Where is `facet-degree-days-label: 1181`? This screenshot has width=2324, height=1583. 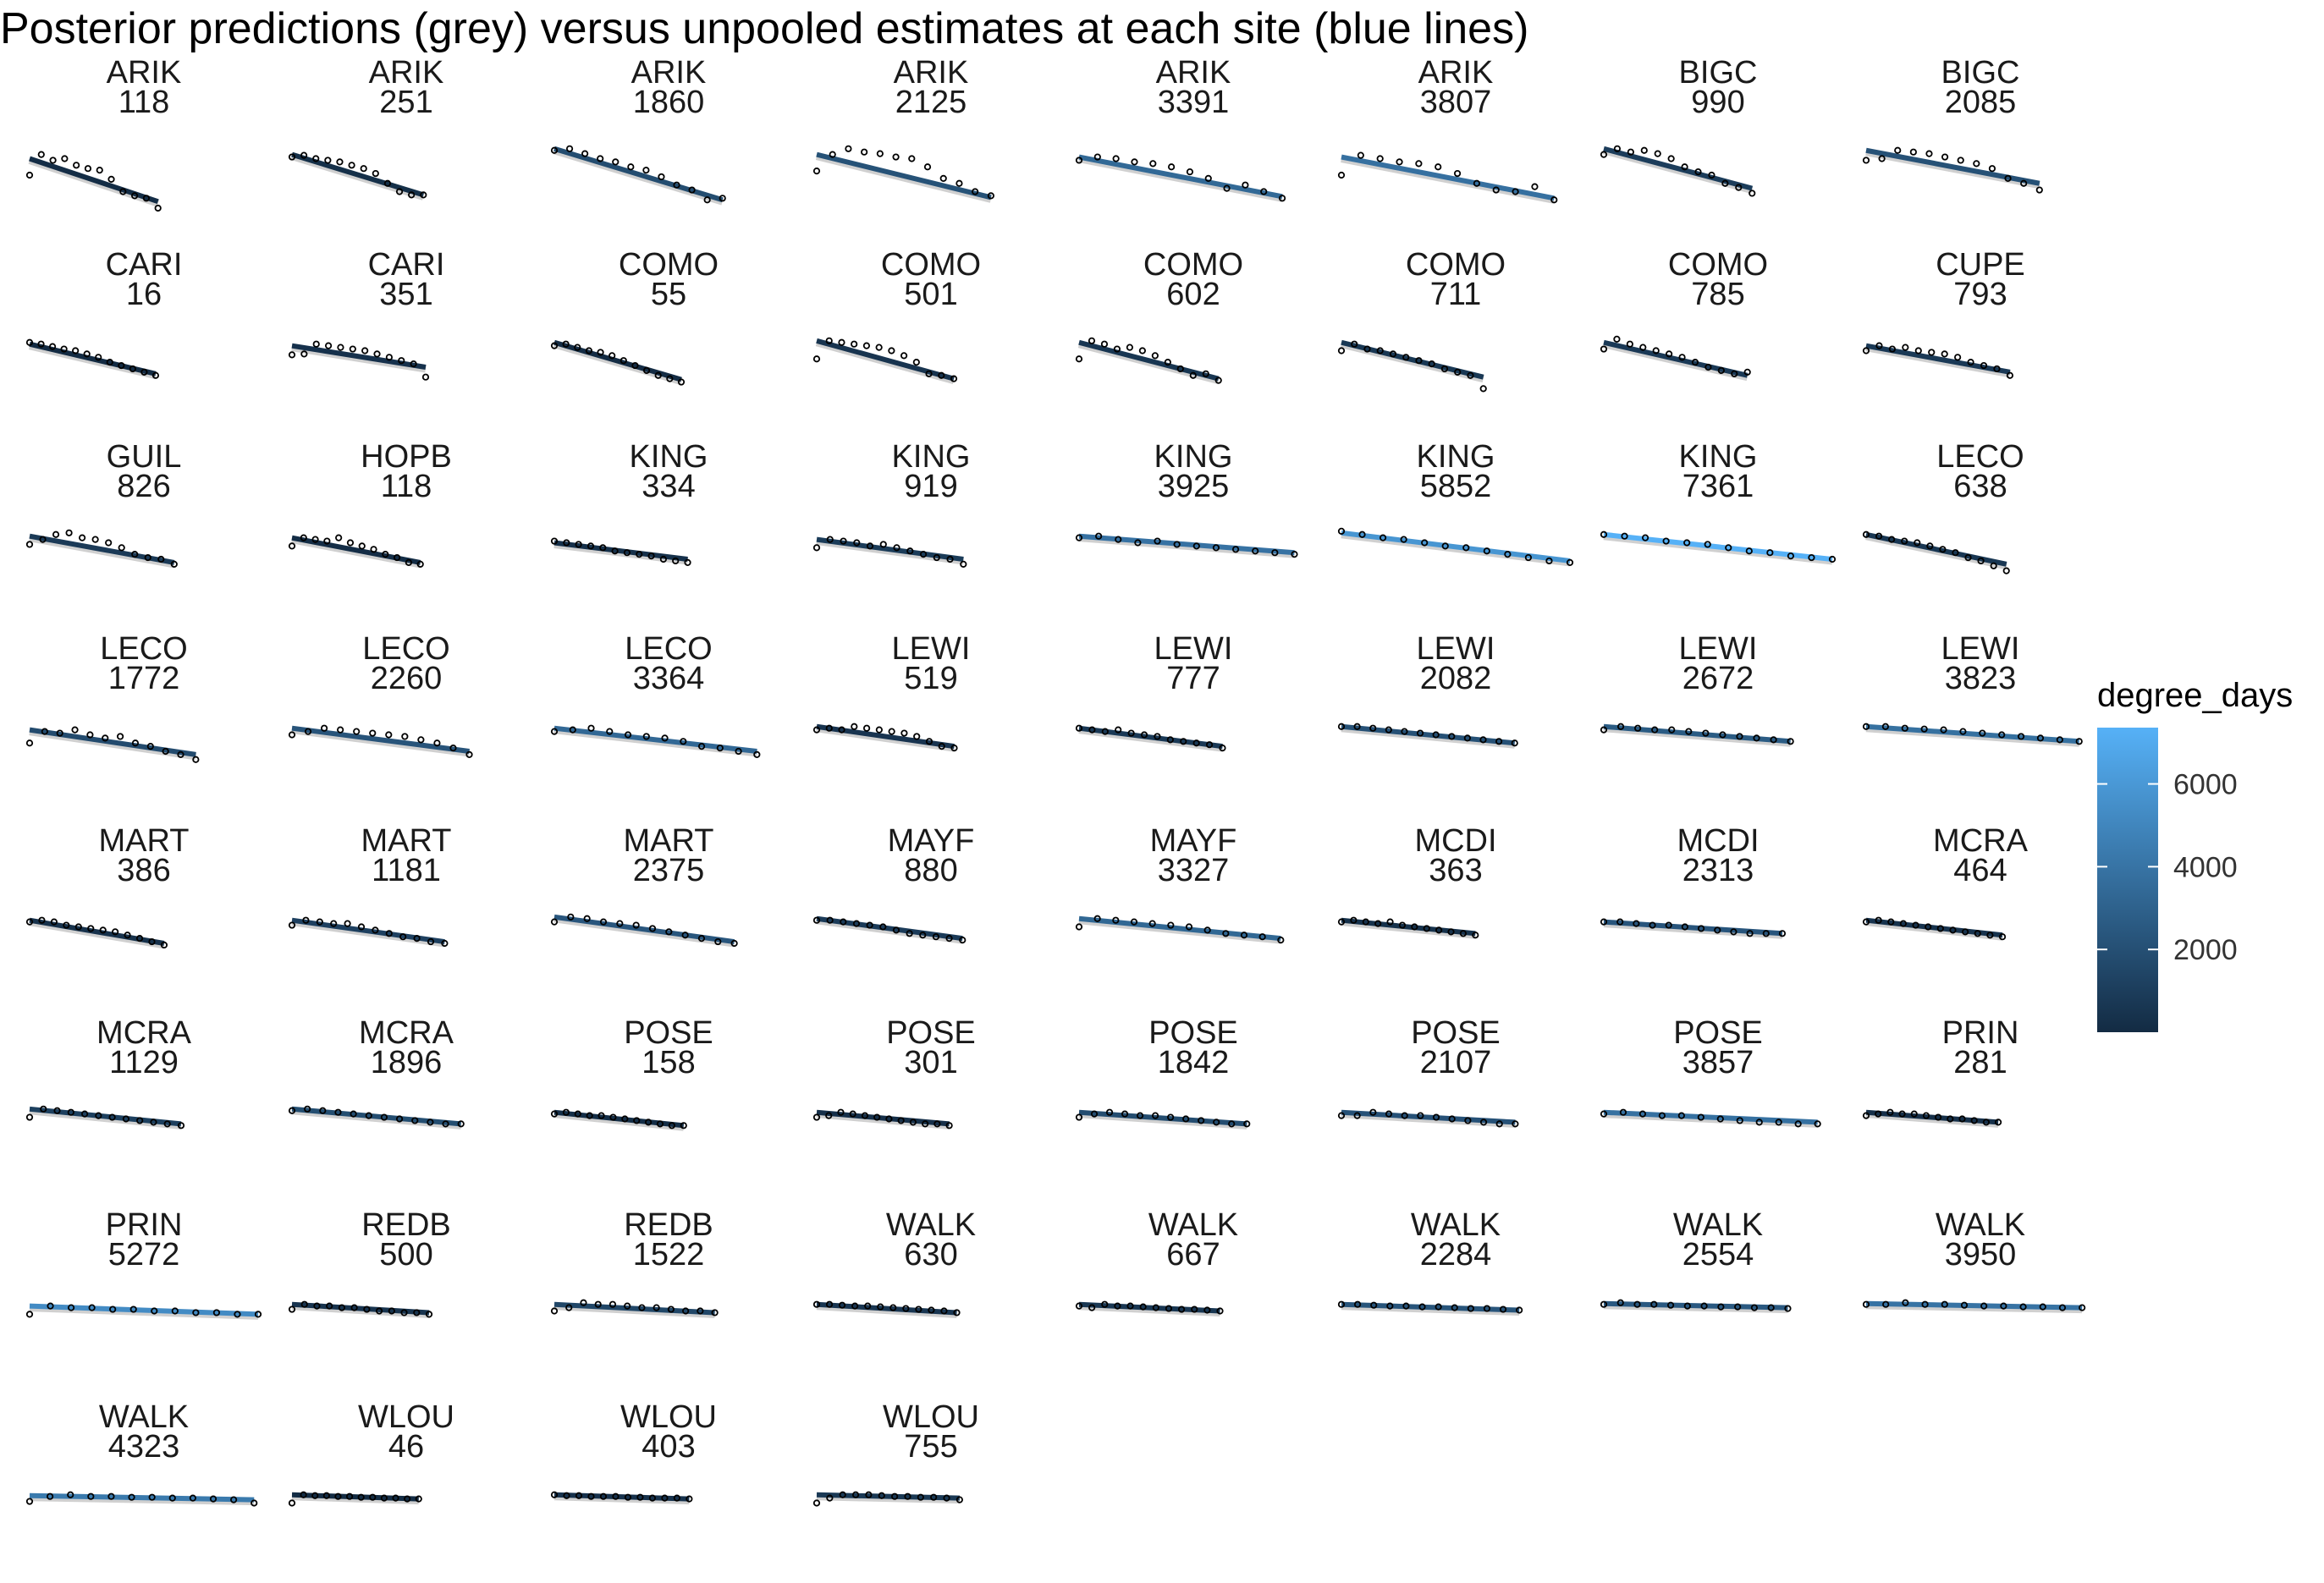
facet-degree-days-label: 1181 is located at coordinates (406, 870).